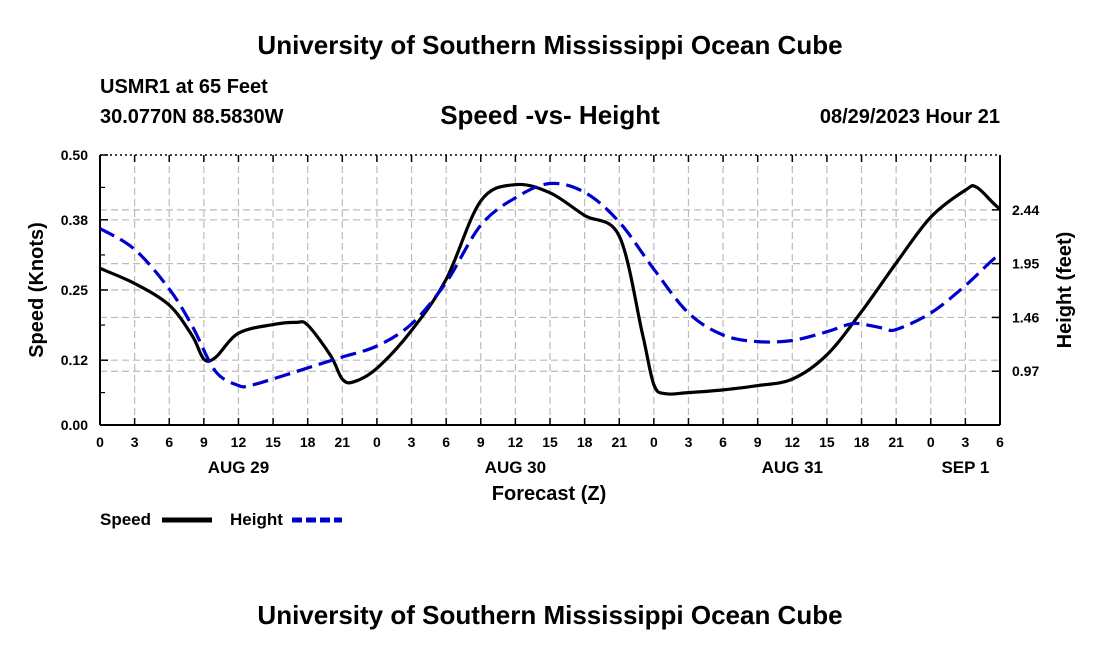  I want to click on y-tick-label: 0.00, so click(74, 425).